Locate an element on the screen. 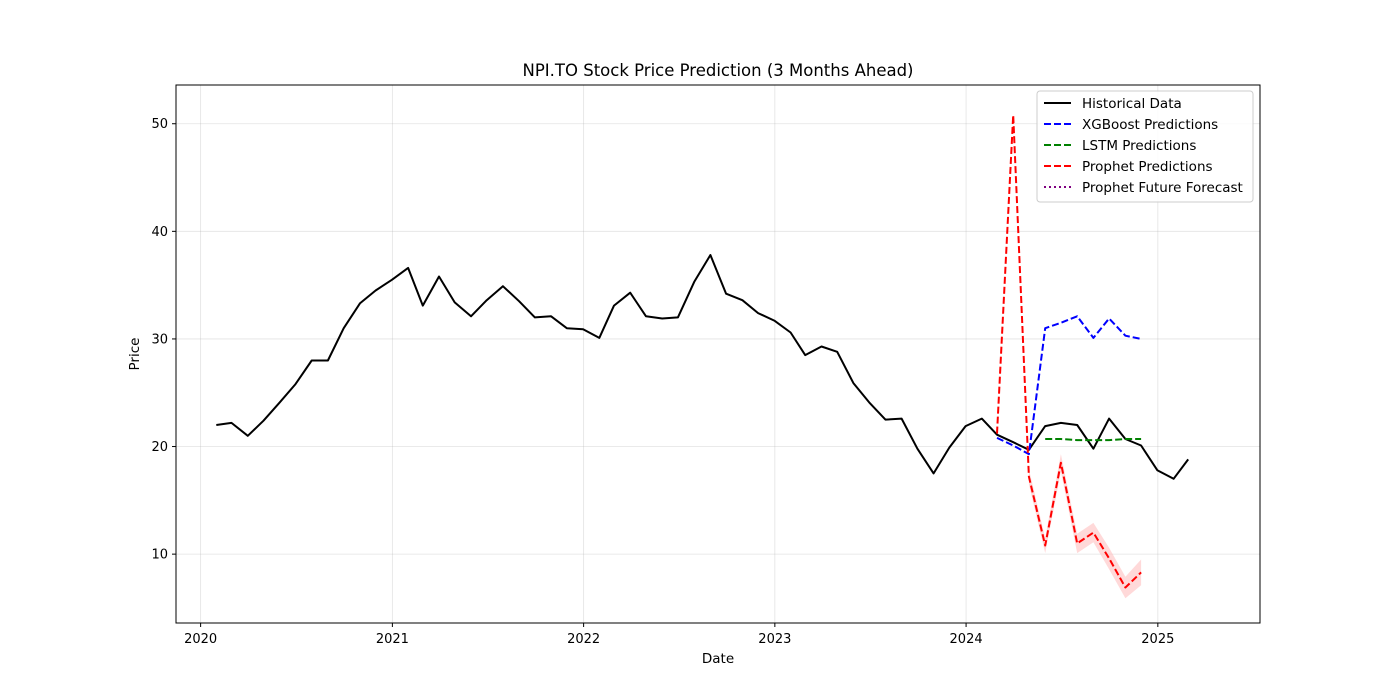 The image size is (1400, 700). legend-label: XGBoost Predictions is located at coordinates (1150, 125).